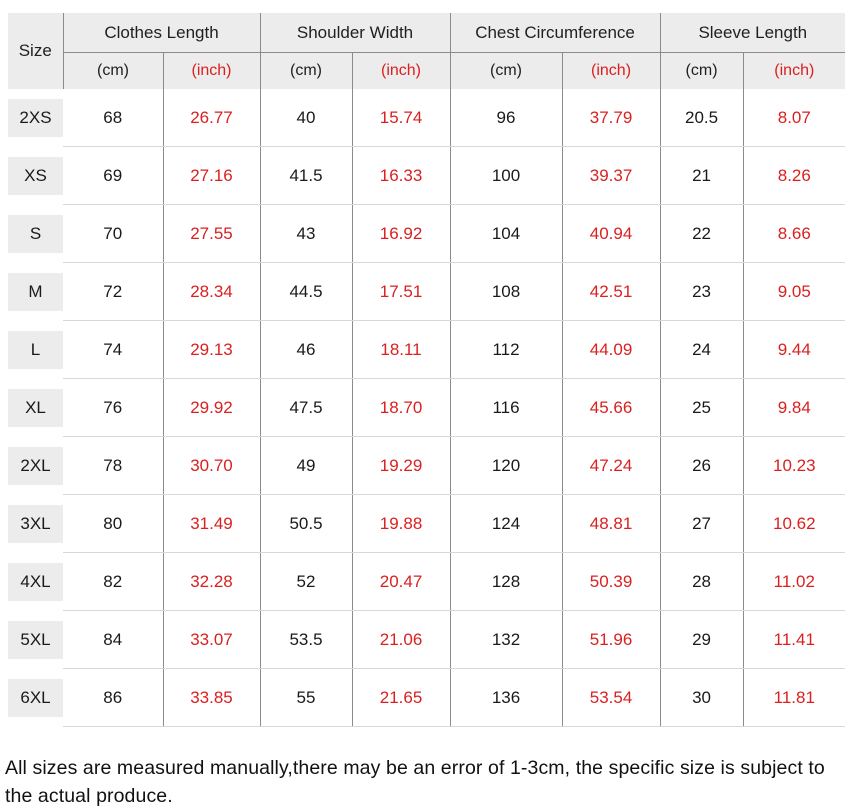 The image size is (850, 811). I want to click on value-cell-inch: 30.70, so click(211, 465).